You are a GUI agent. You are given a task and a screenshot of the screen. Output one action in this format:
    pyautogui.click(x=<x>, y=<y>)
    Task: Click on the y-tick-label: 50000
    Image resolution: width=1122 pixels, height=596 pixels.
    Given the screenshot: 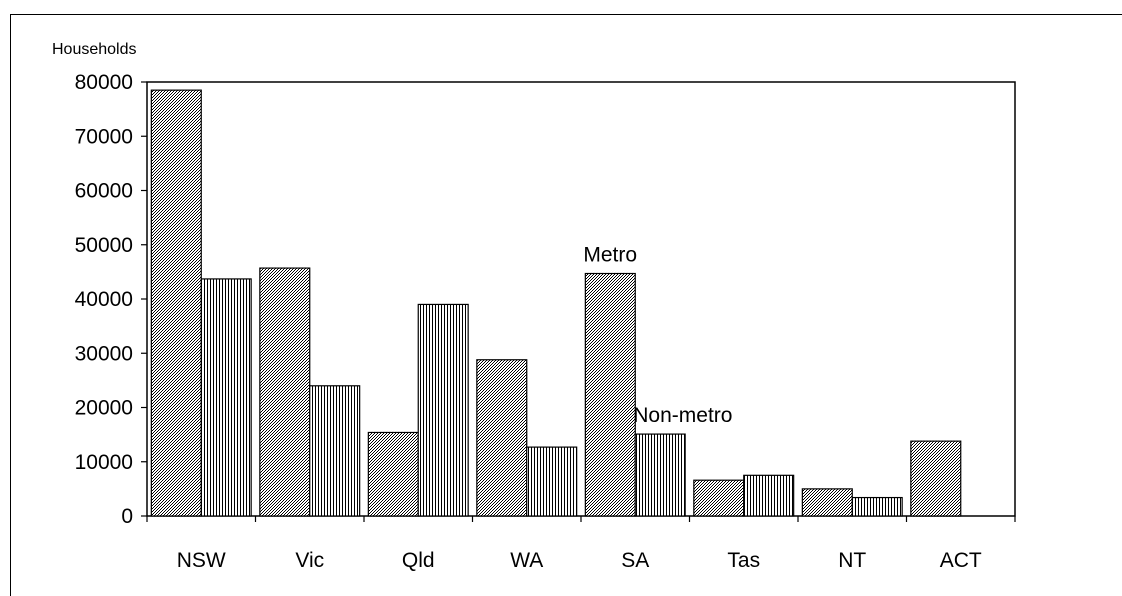 What is the action you would take?
    pyautogui.click(x=104, y=245)
    